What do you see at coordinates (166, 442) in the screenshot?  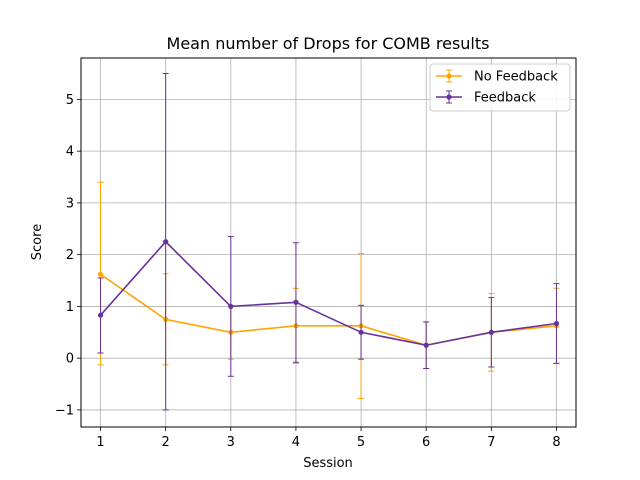 I see `x-tick-label: 2` at bounding box center [166, 442].